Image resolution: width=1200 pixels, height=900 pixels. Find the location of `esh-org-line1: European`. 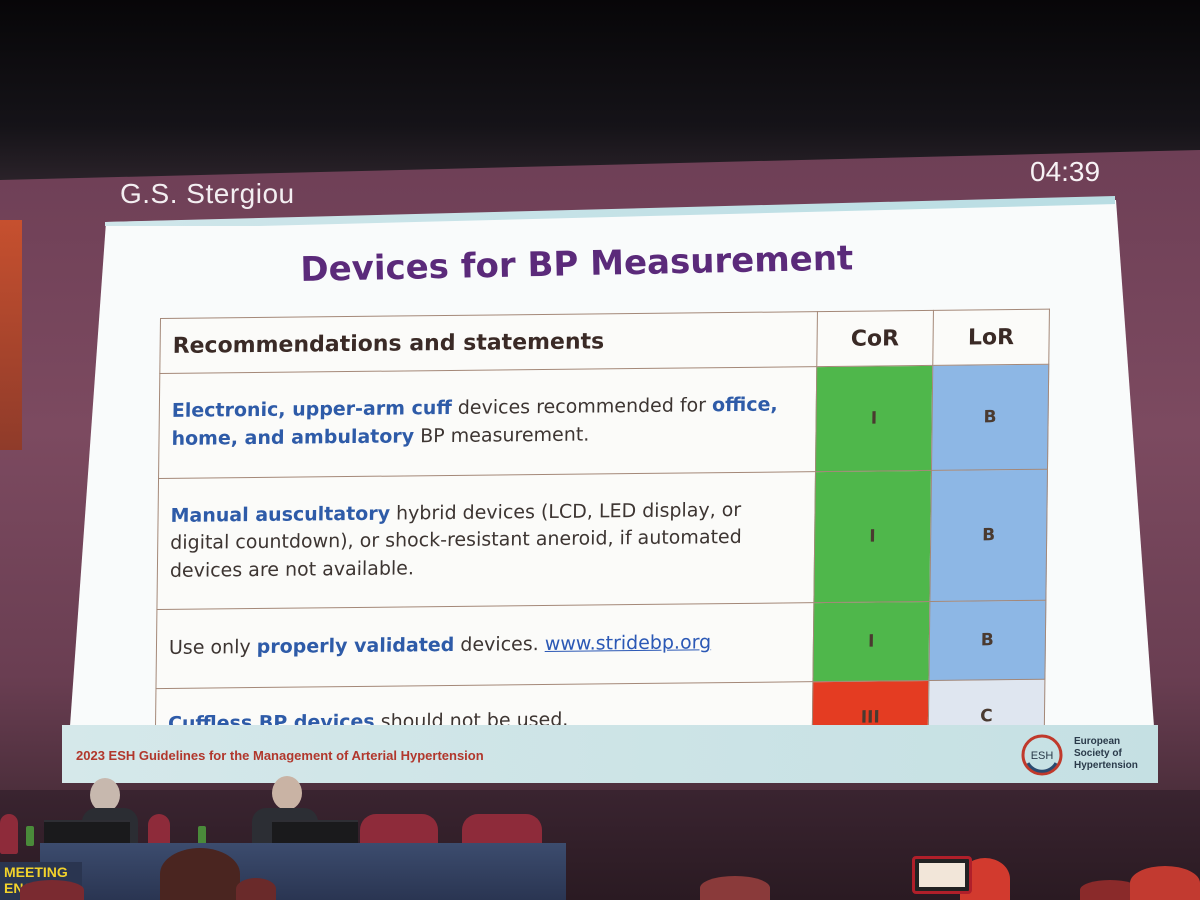

esh-org-line1: European is located at coordinates (1097, 741).